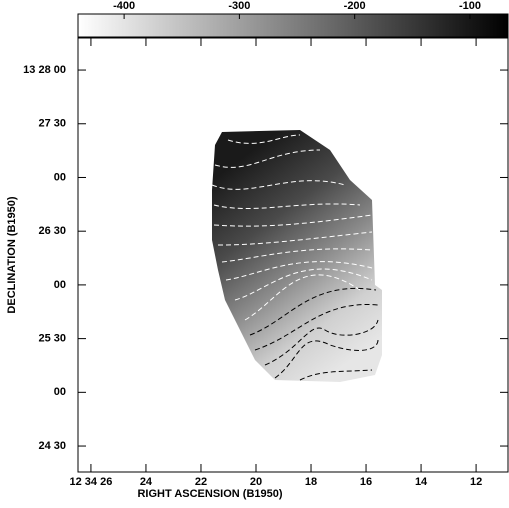 The width and height of the screenshot is (509, 508). What do you see at coordinates (44, 70) in the screenshot?
I see `y-tick-label: 13 28 00` at bounding box center [44, 70].